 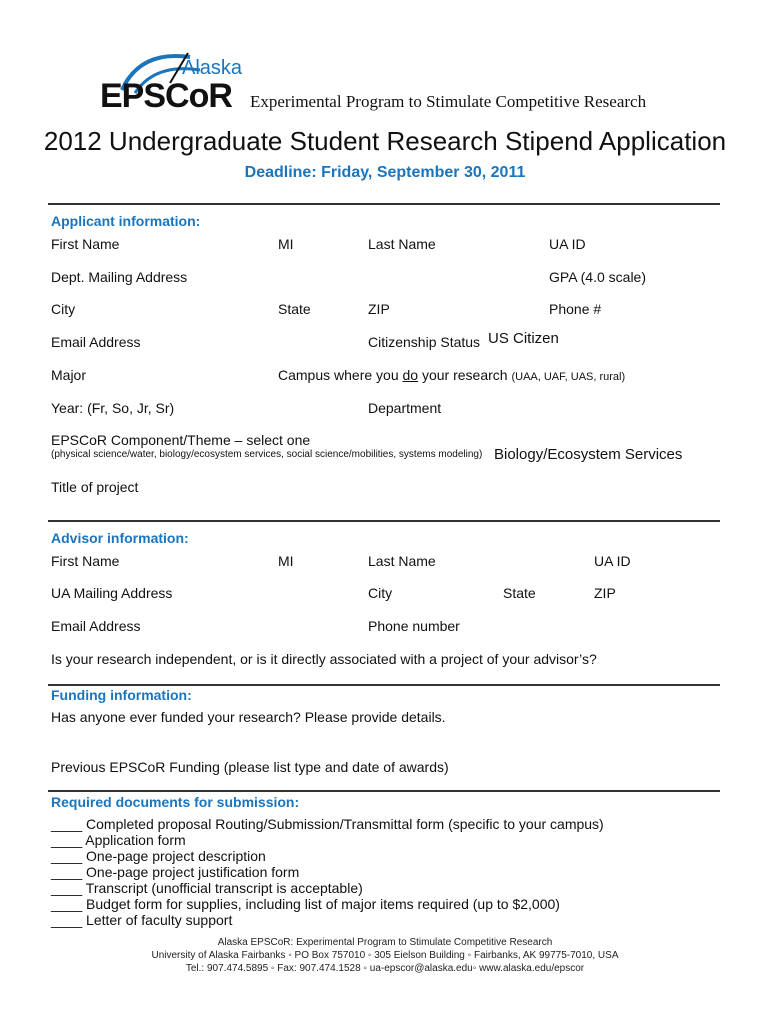 What do you see at coordinates (379, 309) in the screenshot?
I see `applicant-zip: ZIP` at bounding box center [379, 309].